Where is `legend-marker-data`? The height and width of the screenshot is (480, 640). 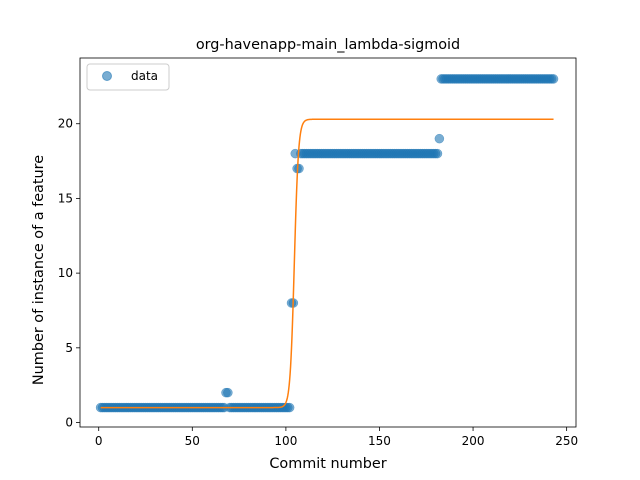
legend-marker-data is located at coordinates (107, 76).